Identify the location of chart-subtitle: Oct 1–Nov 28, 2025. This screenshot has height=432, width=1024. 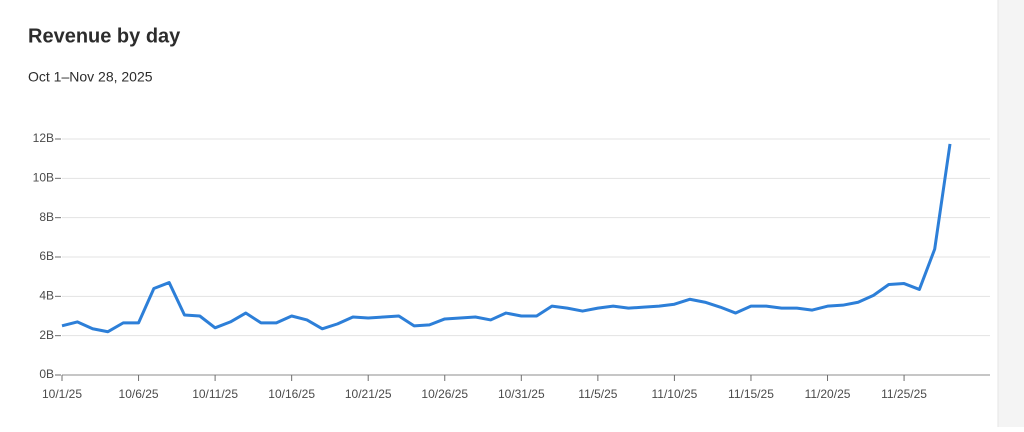
(90, 77).